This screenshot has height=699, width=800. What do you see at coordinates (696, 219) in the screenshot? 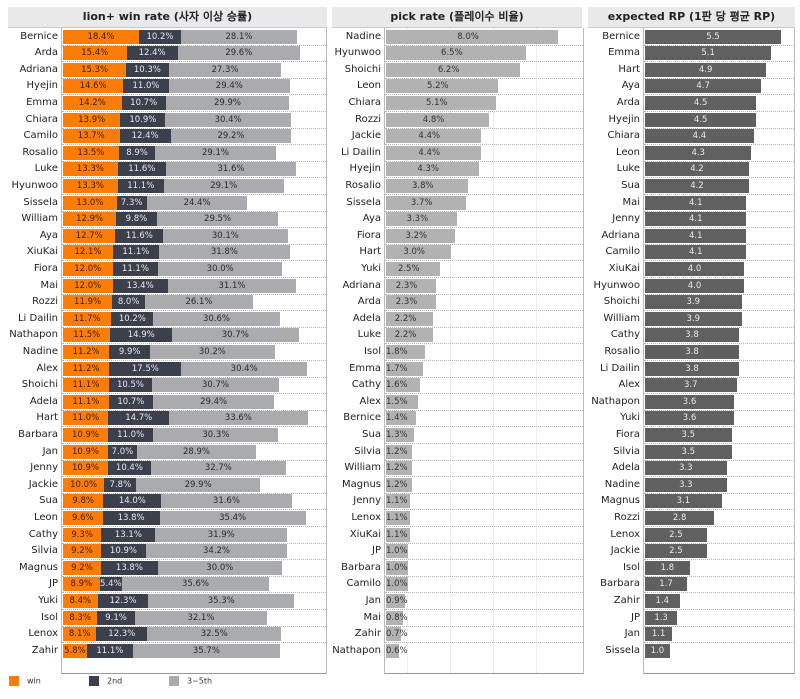
I see `bar-jenny` at bounding box center [696, 219].